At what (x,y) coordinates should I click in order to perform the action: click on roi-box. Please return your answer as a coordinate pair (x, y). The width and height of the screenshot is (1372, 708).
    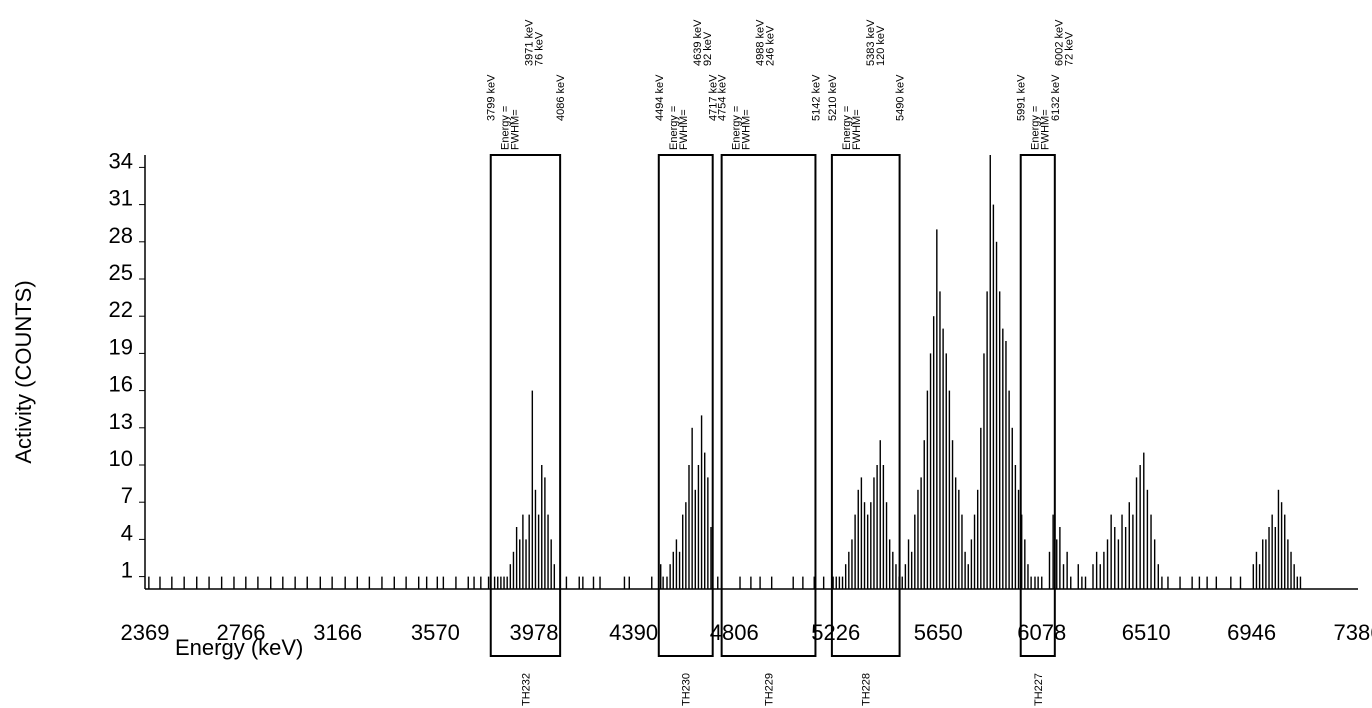
    Looking at the image, I should click on (525, 405).